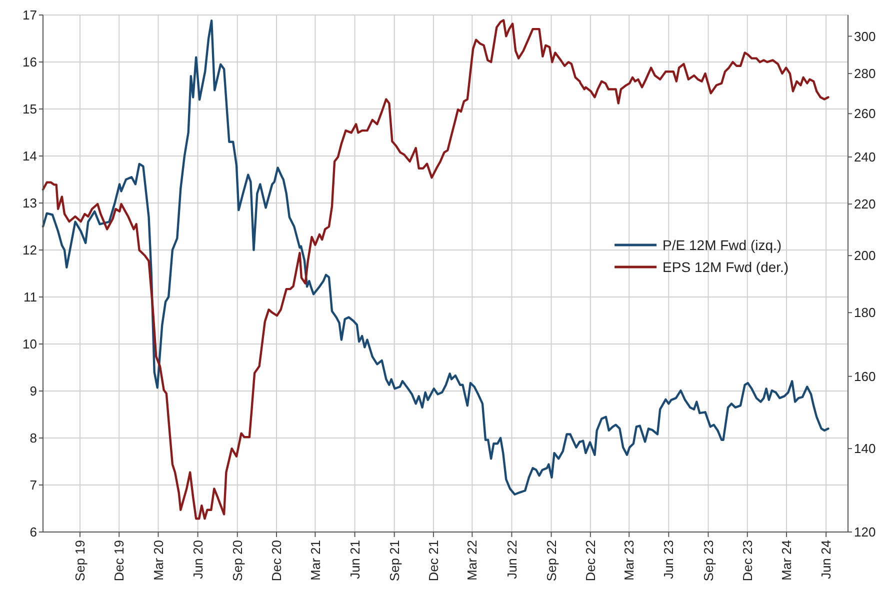  I want to click on x-tick-label: Sep 23, so click(708, 561).